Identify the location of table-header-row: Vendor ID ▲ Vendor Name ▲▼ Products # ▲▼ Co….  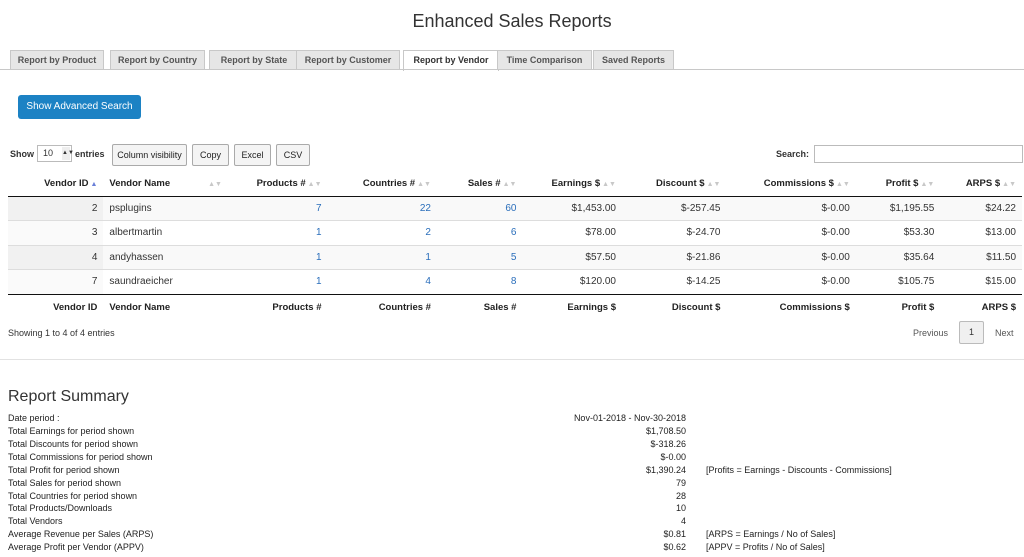
(515, 184).